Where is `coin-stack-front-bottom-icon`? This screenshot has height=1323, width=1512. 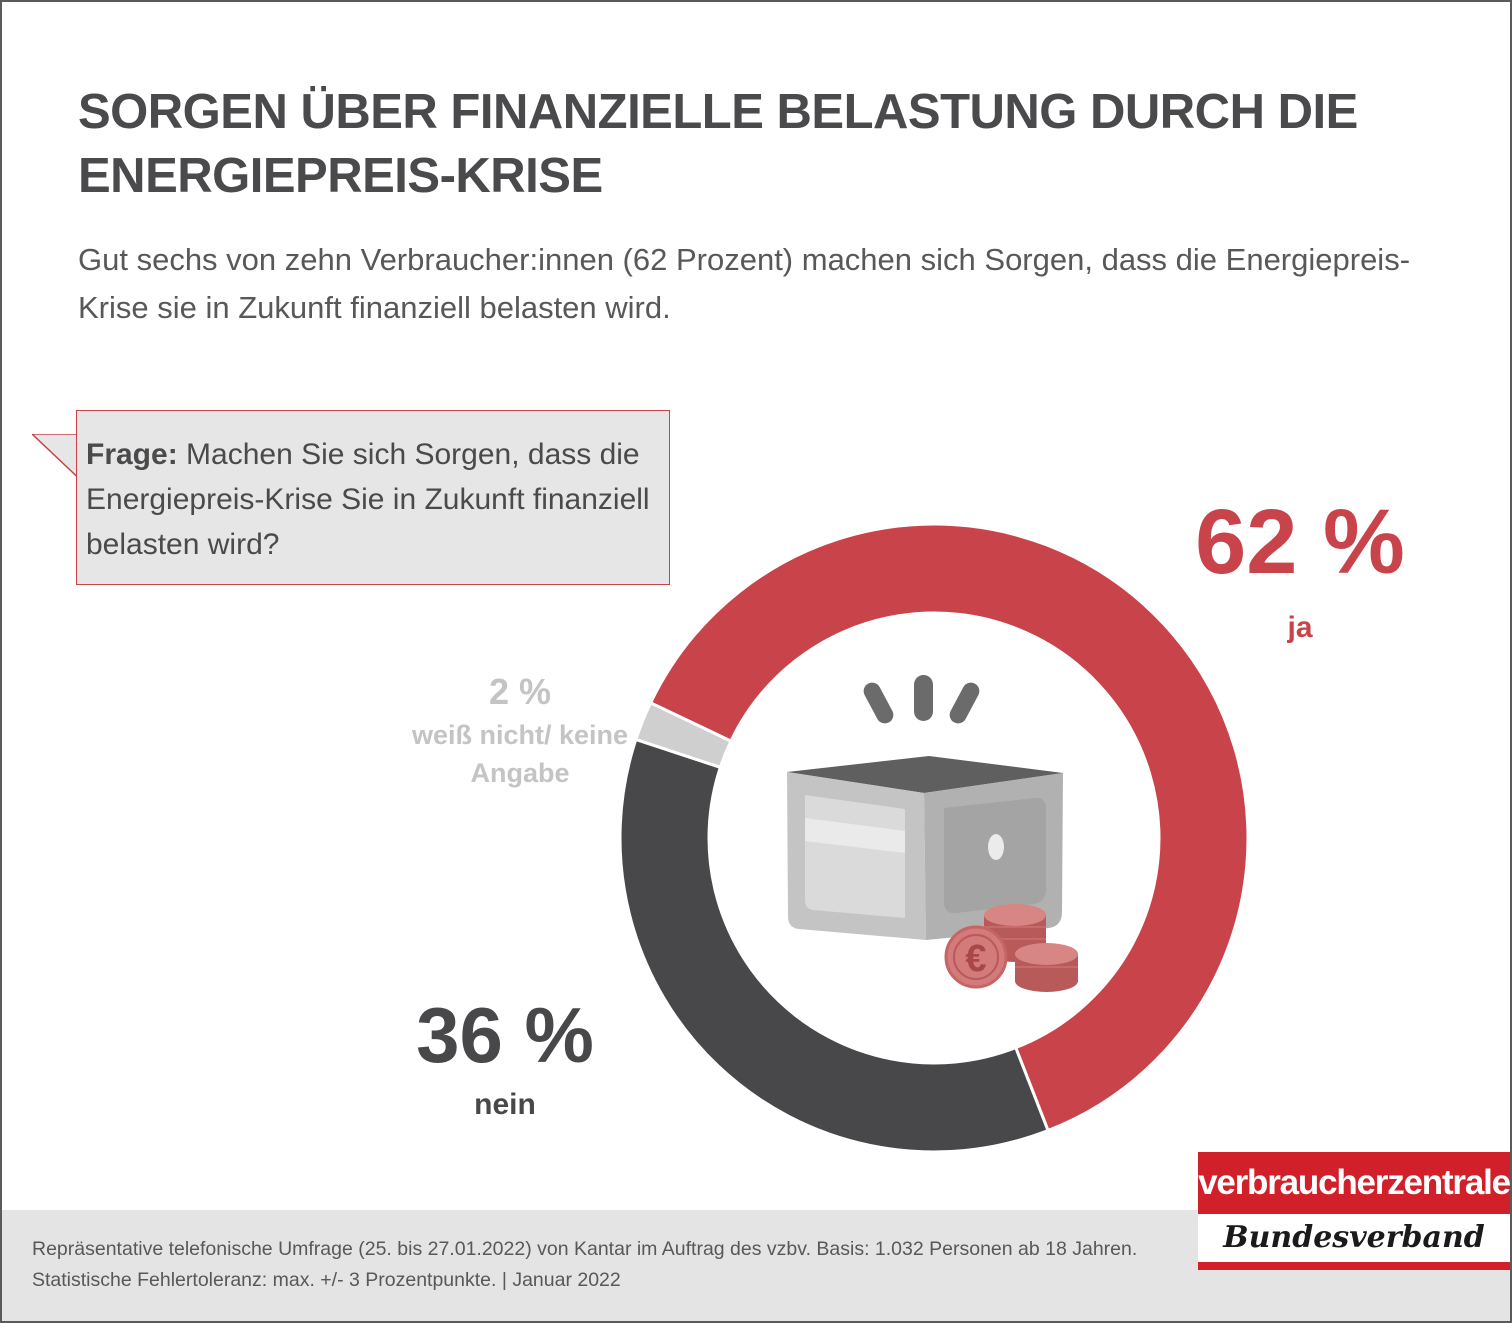
coin-stack-front-bottom-icon is located at coordinates (1046, 981).